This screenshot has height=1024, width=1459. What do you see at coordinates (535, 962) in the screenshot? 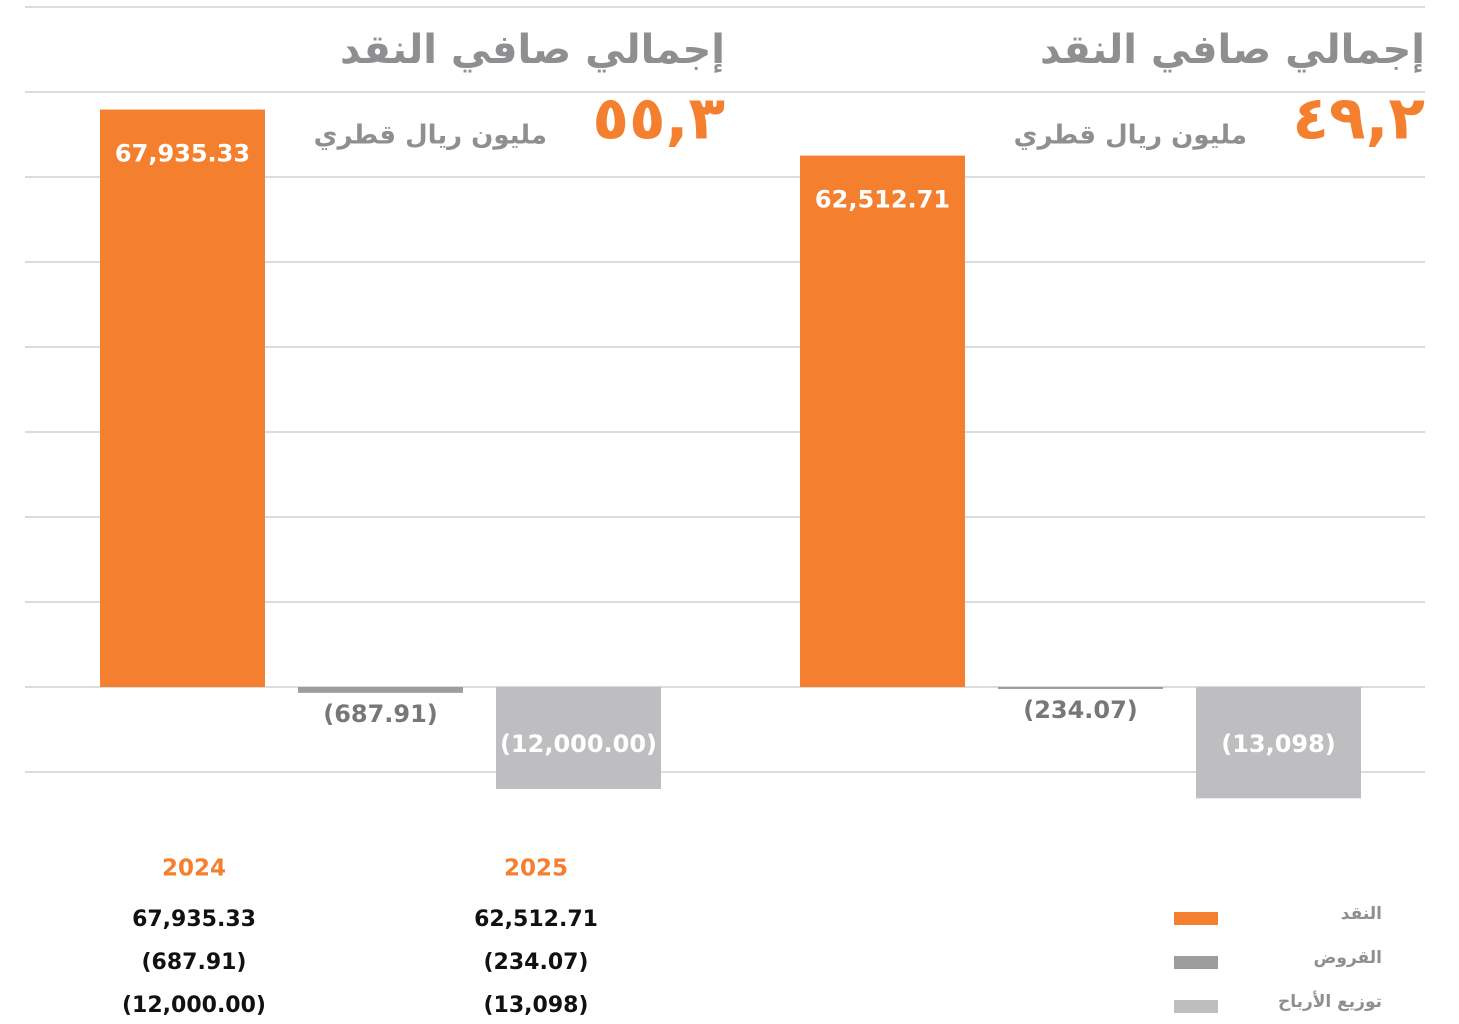
I see `table-value: (234.07)` at bounding box center [535, 962].